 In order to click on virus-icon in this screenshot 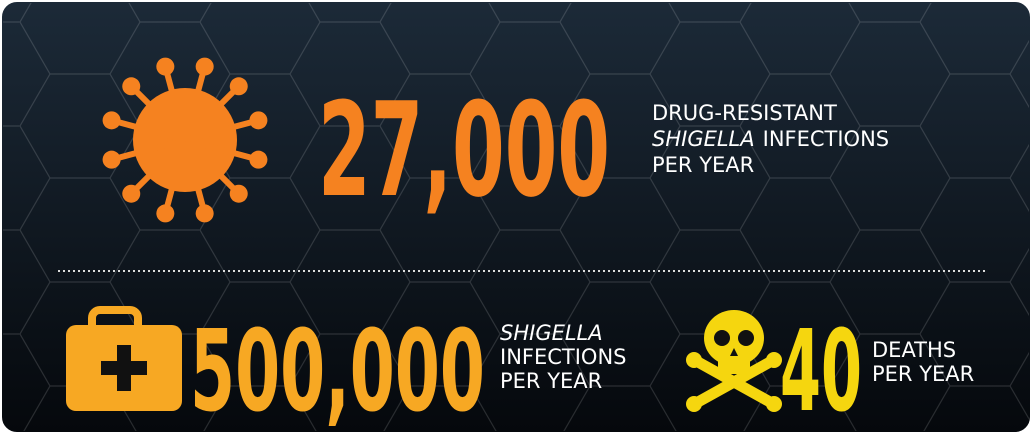, I will do `click(185, 140)`.